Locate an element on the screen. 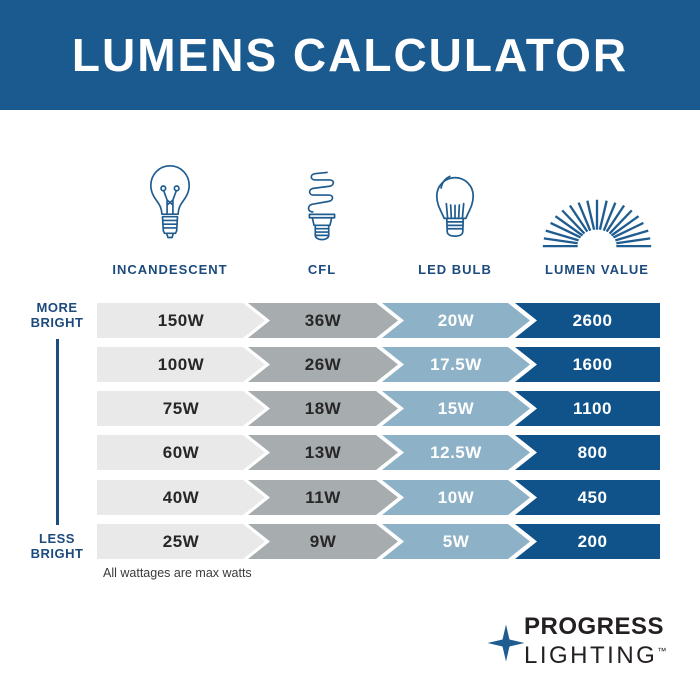 This screenshot has height=700, width=700. table-row: 150W 36W 20W 2600 is located at coordinates (350, 320).